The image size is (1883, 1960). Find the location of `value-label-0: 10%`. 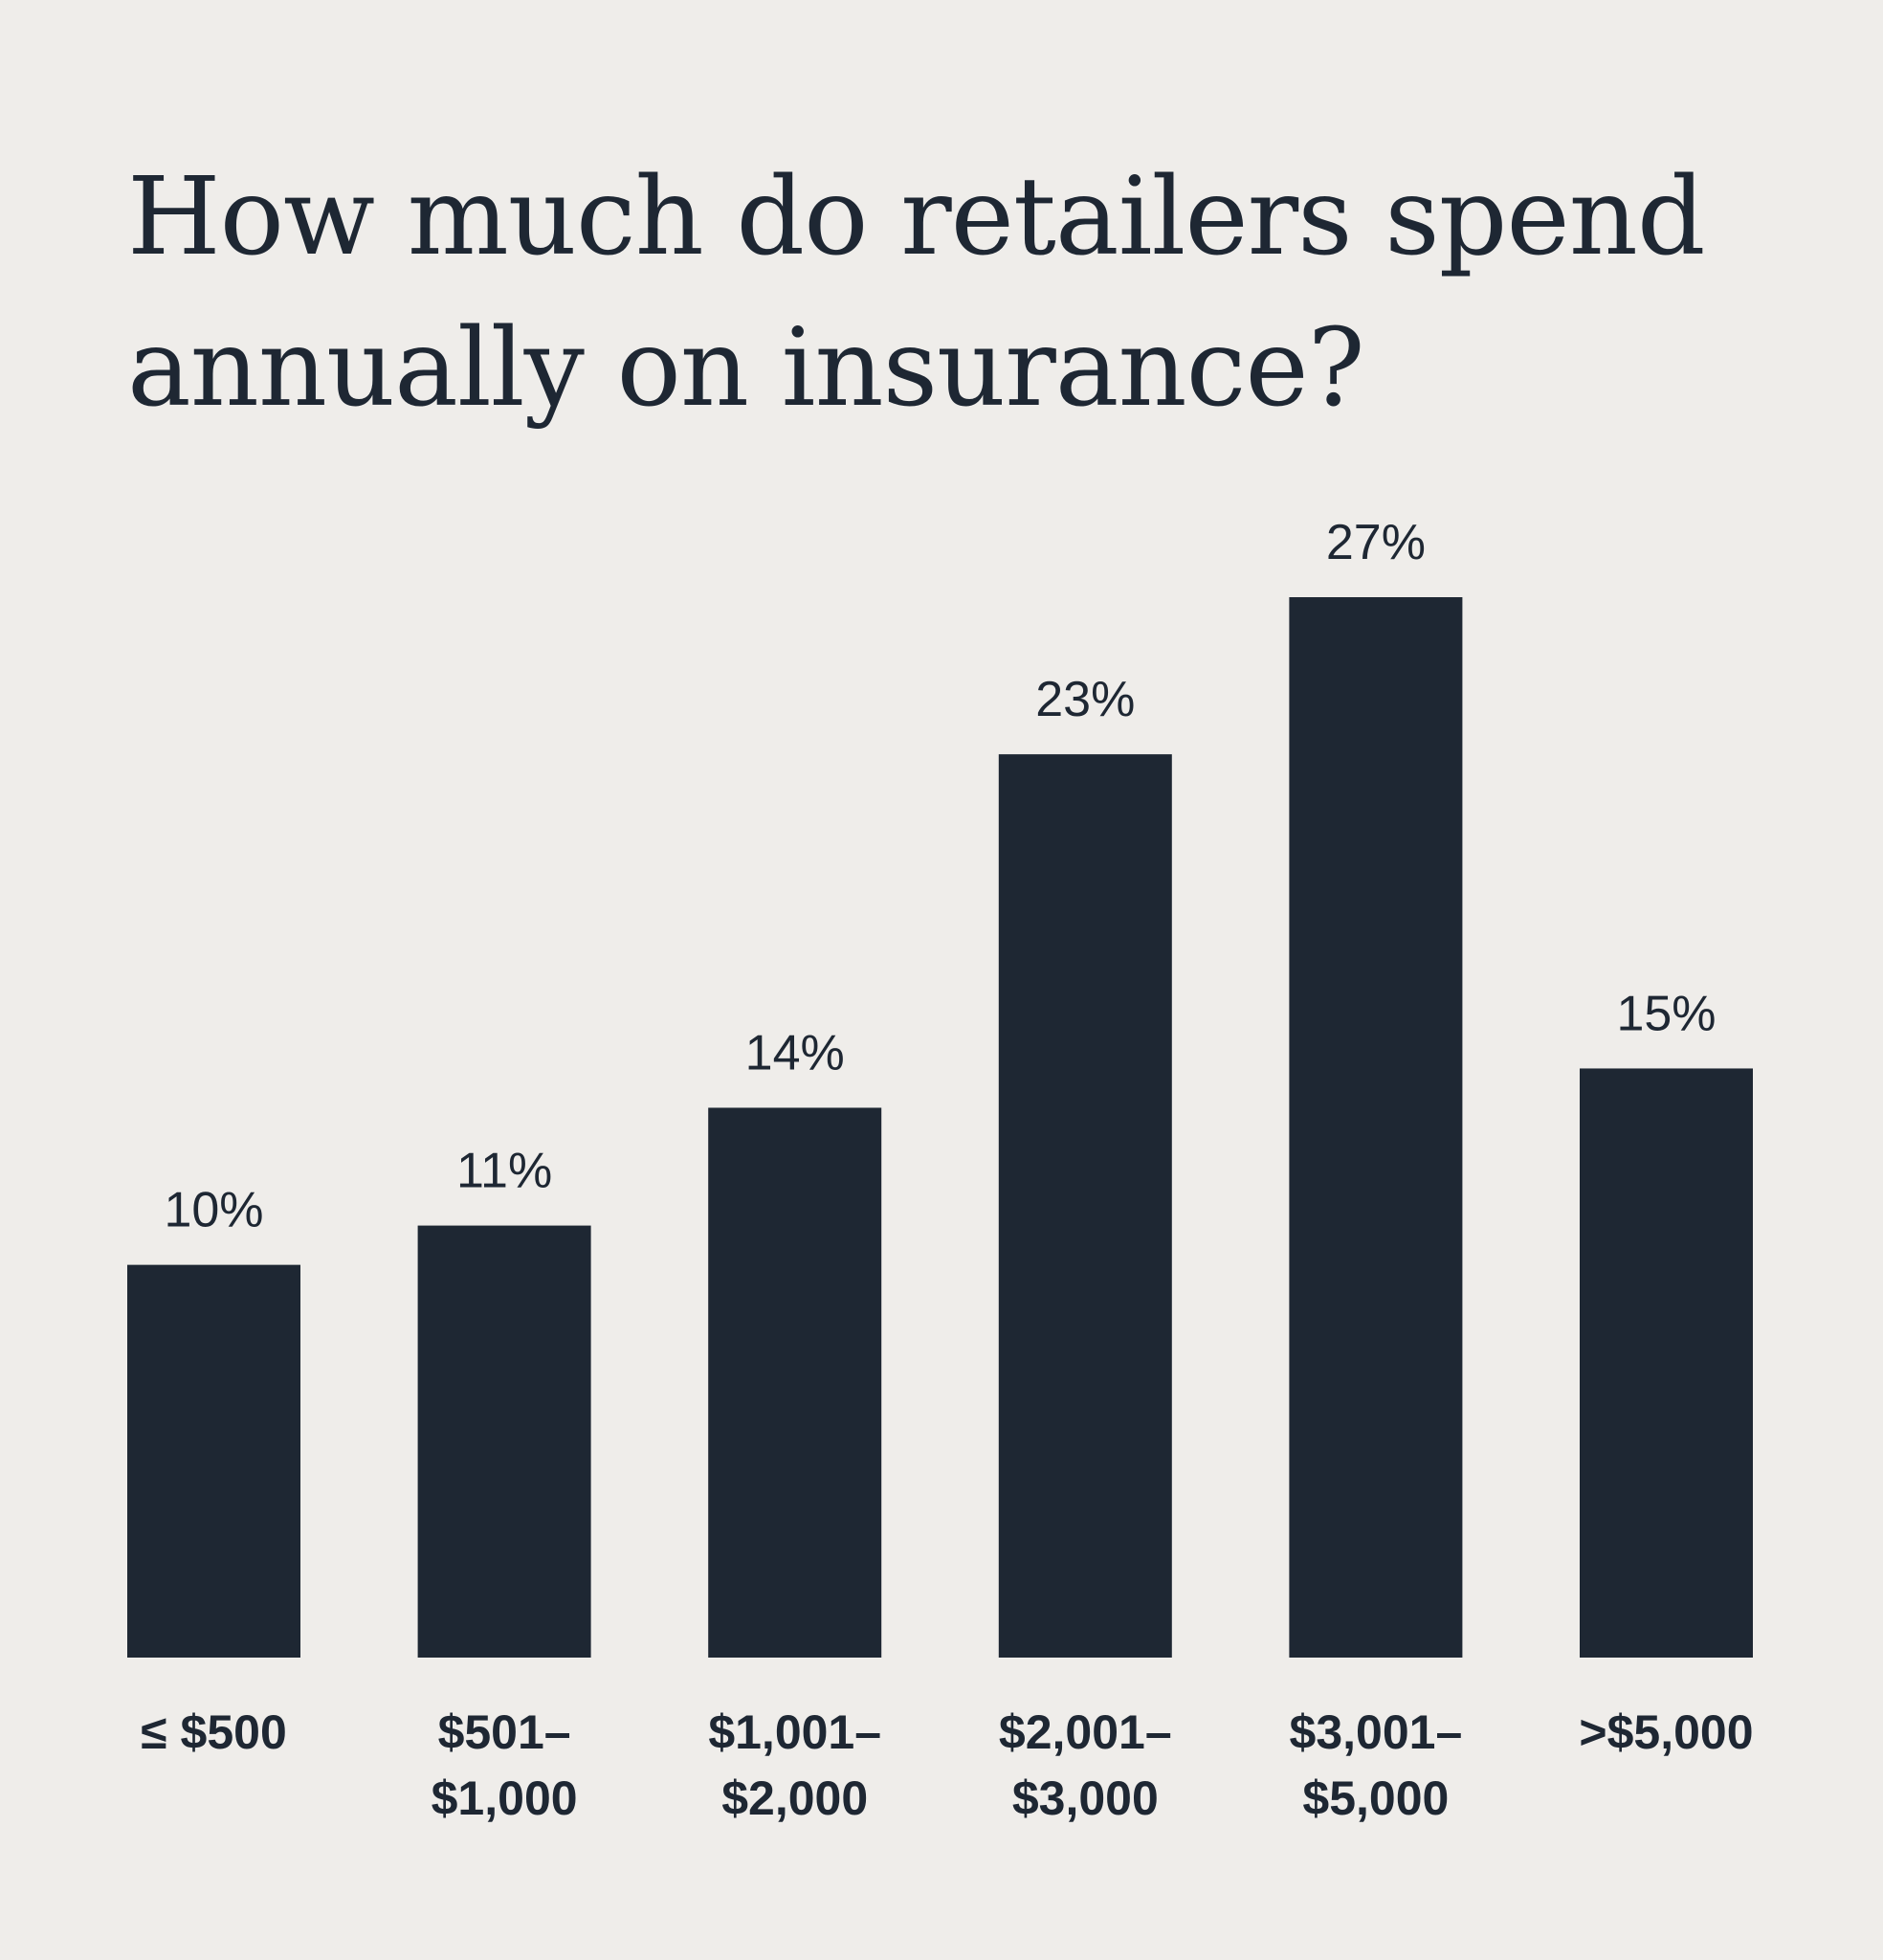

value-label-0: 10% is located at coordinates (213, 1211).